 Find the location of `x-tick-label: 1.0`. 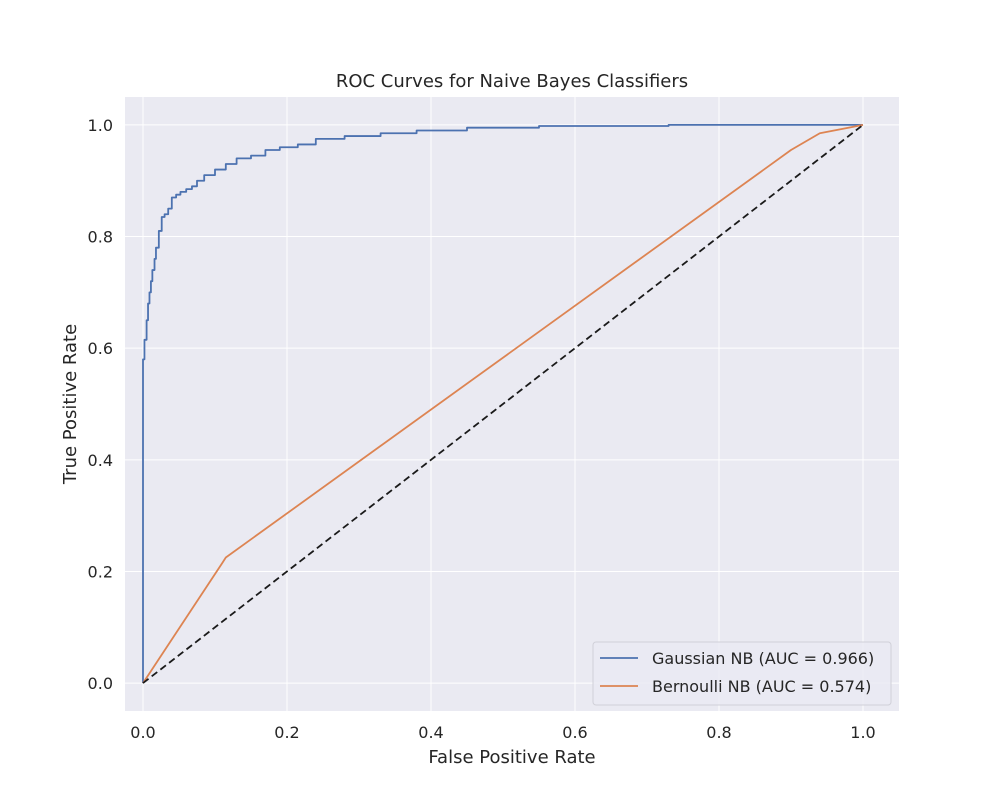

x-tick-label: 1.0 is located at coordinates (862, 732).